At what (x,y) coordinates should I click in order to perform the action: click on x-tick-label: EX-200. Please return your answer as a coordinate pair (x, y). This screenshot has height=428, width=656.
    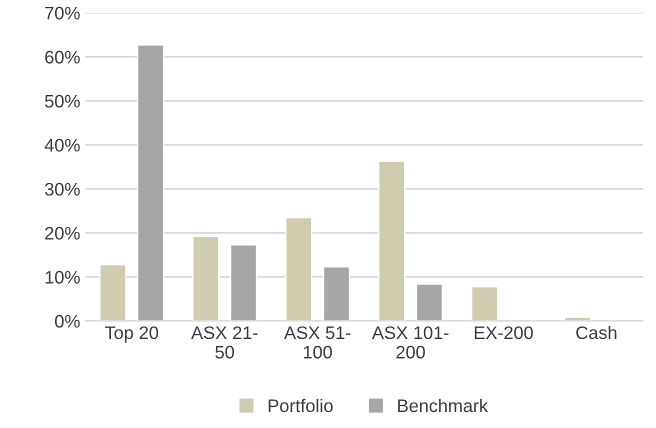
    Looking at the image, I should click on (503, 333).